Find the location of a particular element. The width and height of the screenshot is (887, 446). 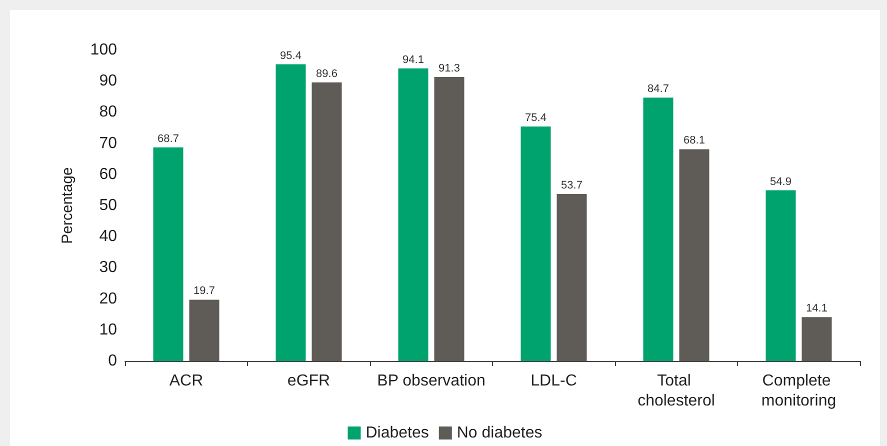

x-tick-label: ACR is located at coordinates (186, 381).